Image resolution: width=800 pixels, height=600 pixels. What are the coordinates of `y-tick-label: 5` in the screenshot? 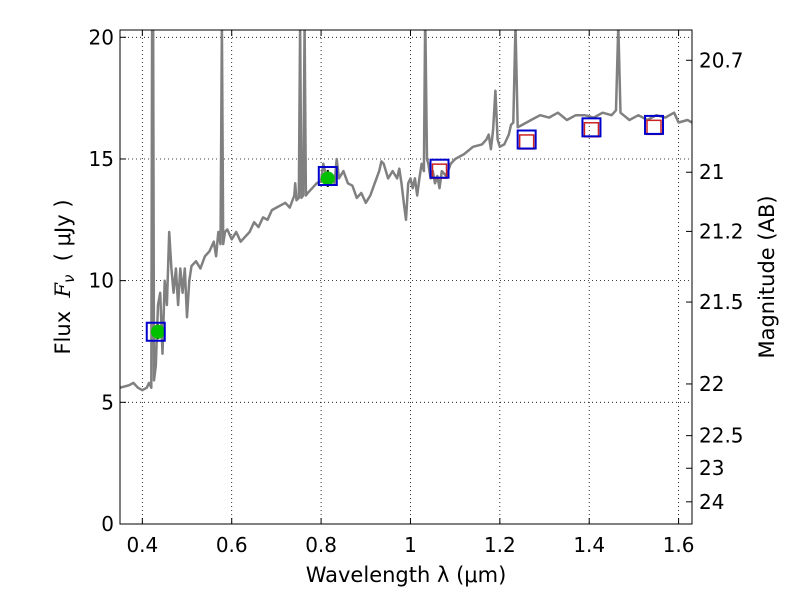 It's located at (107, 402).